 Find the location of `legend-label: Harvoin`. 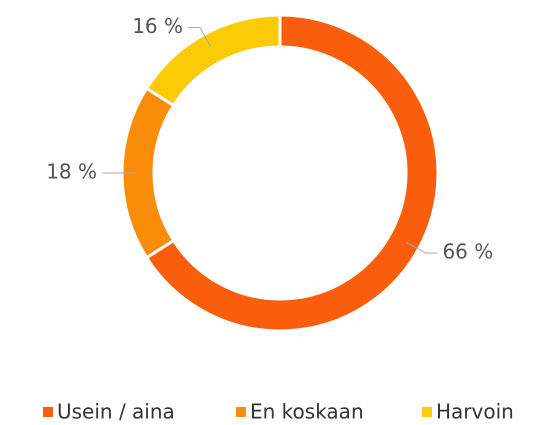

legend-label: Harvoin is located at coordinates (475, 412).